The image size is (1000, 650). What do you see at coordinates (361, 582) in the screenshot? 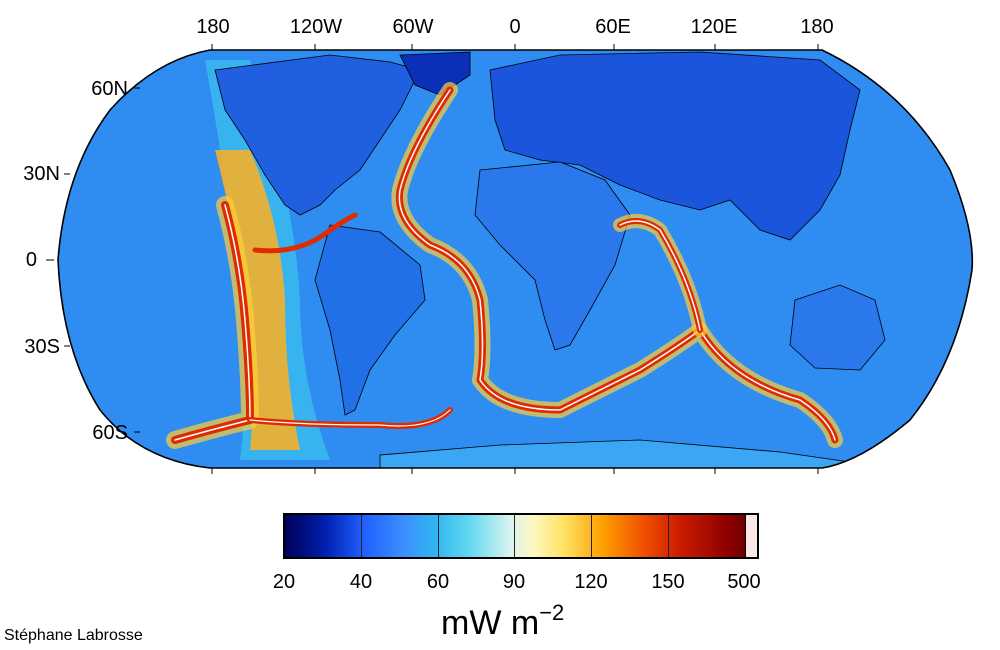
I see `colorbar-tick-40: 40` at bounding box center [361, 582].